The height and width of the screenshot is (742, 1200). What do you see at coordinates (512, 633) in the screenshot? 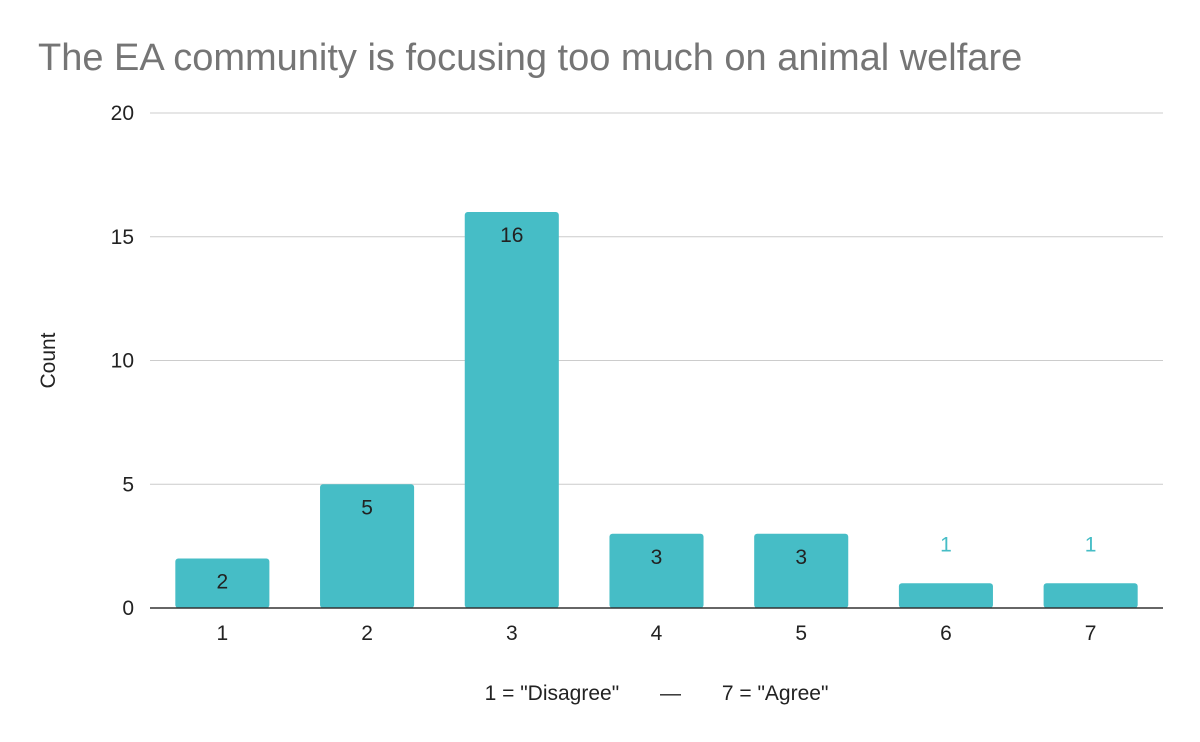
I see `x-tick-label-3: 3` at bounding box center [512, 633].